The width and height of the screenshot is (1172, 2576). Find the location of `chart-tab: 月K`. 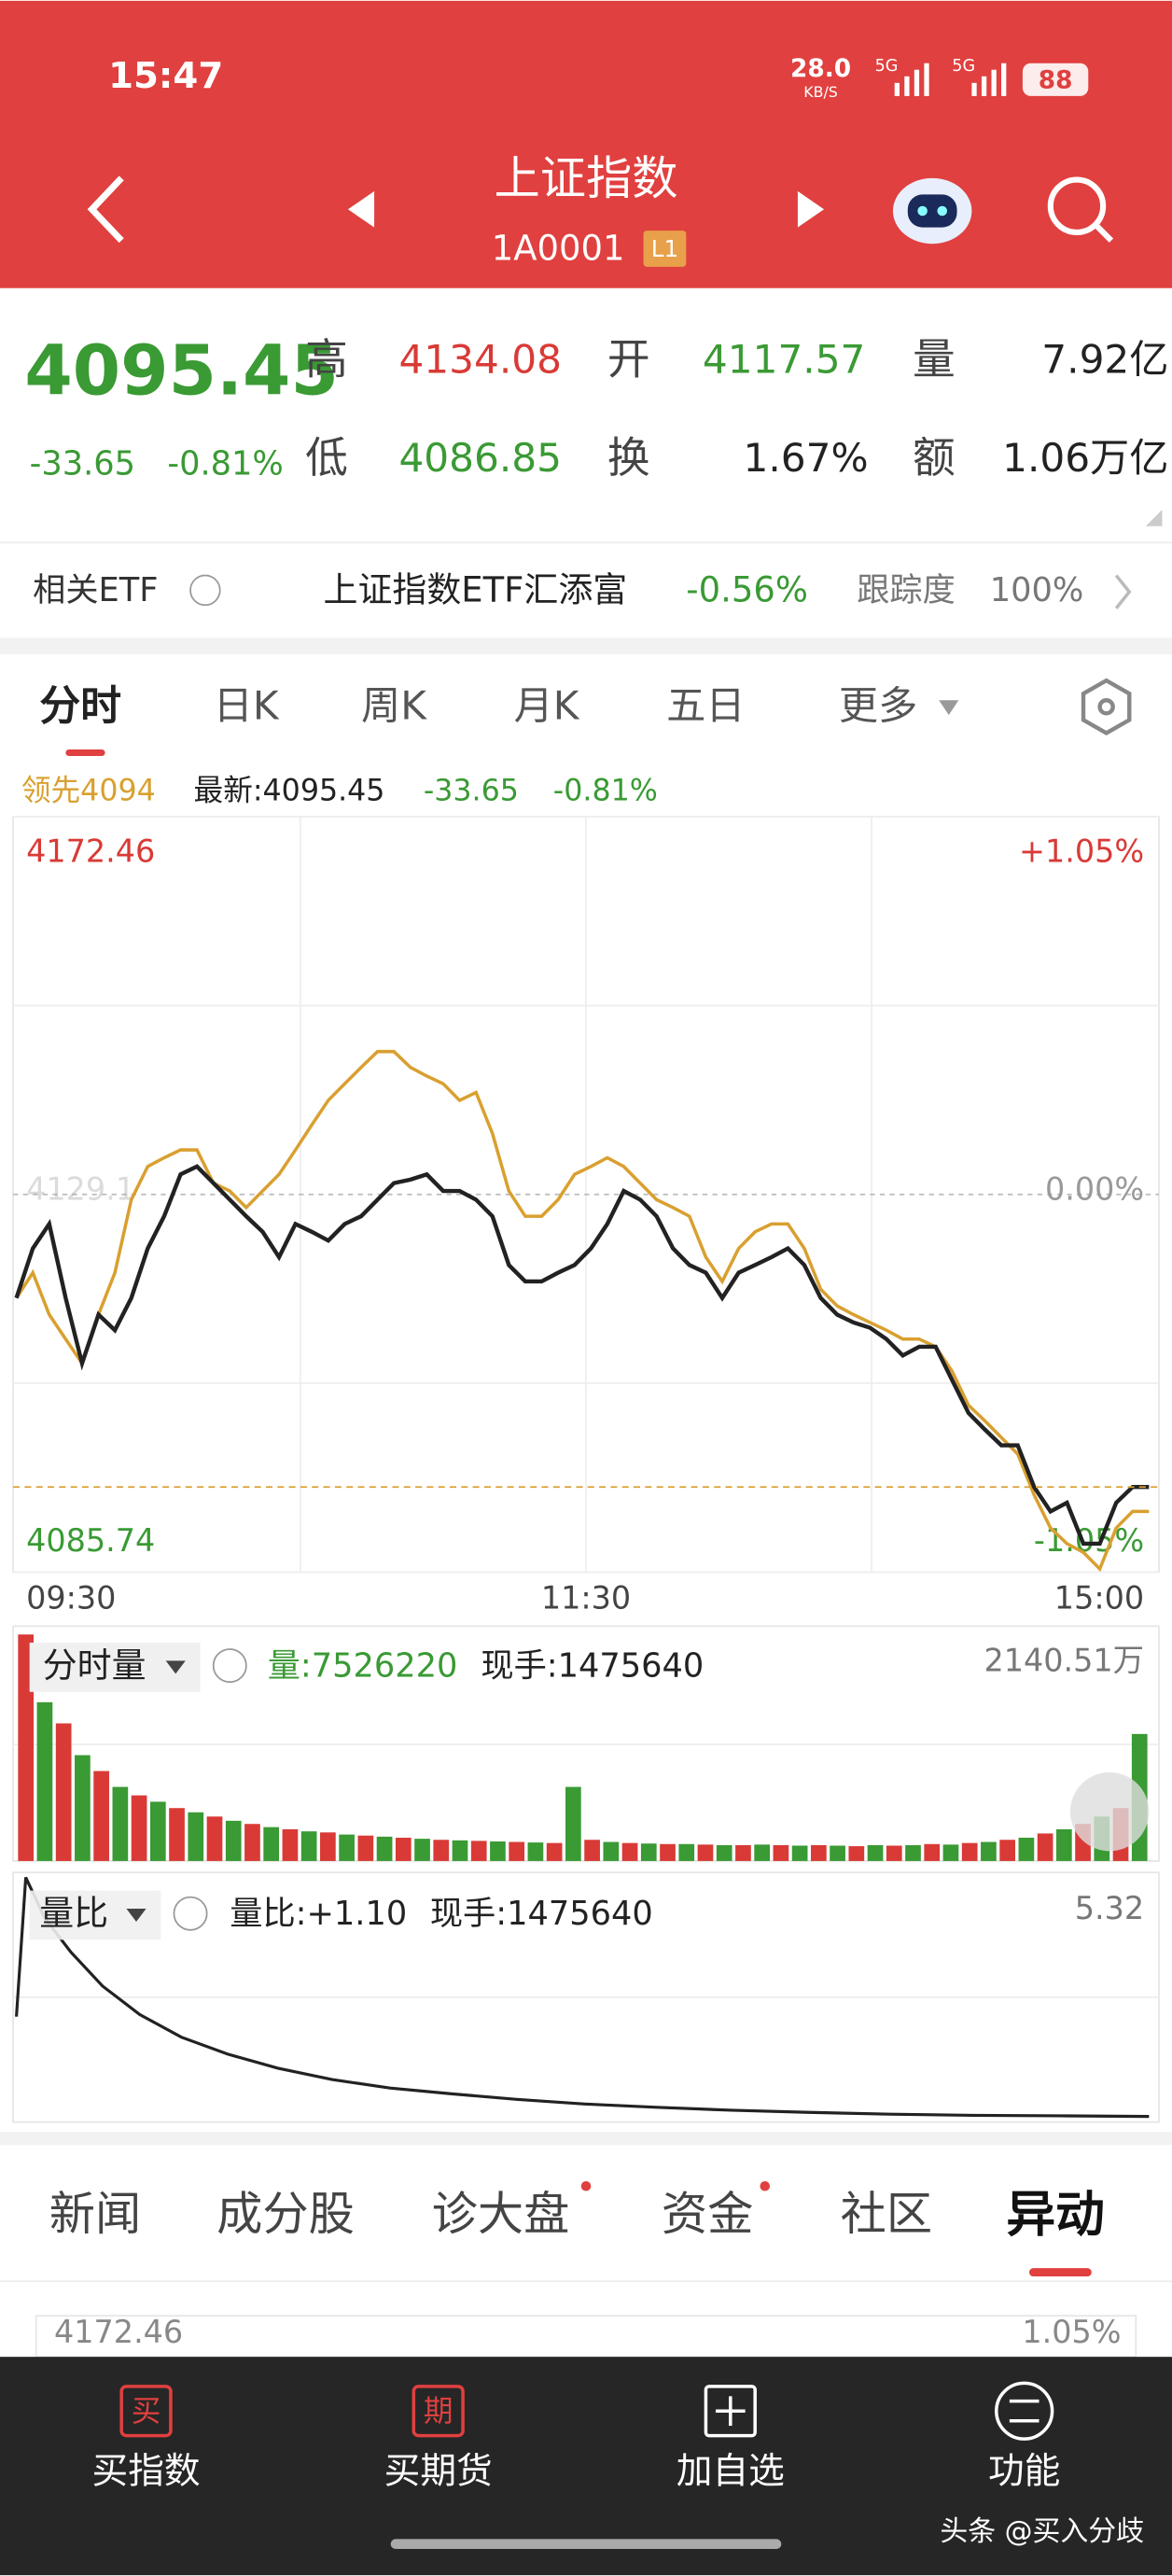

chart-tab: 月K is located at coordinates (547, 706).